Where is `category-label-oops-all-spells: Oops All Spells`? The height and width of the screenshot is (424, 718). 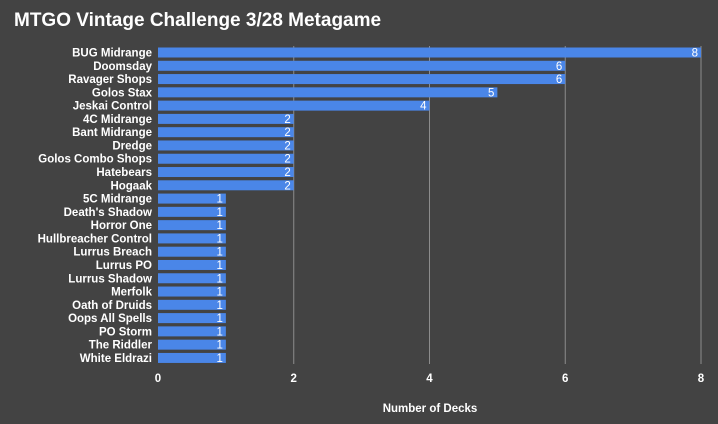 category-label-oops-all-spells: Oops All Spells is located at coordinates (110, 319).